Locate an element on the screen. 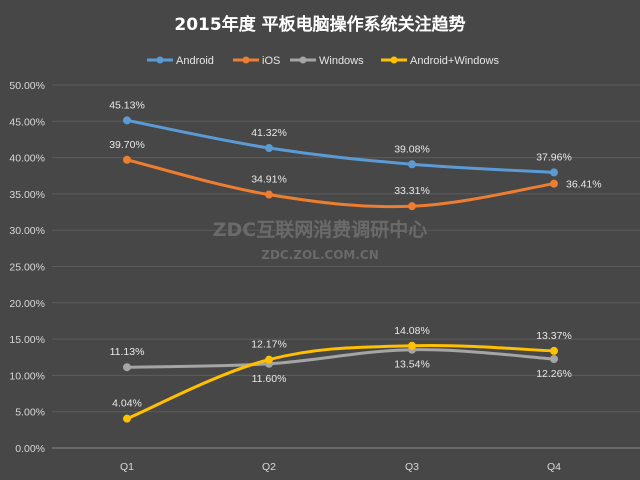  data-label-ios: 39.70% is located at coordinates (127, 145).